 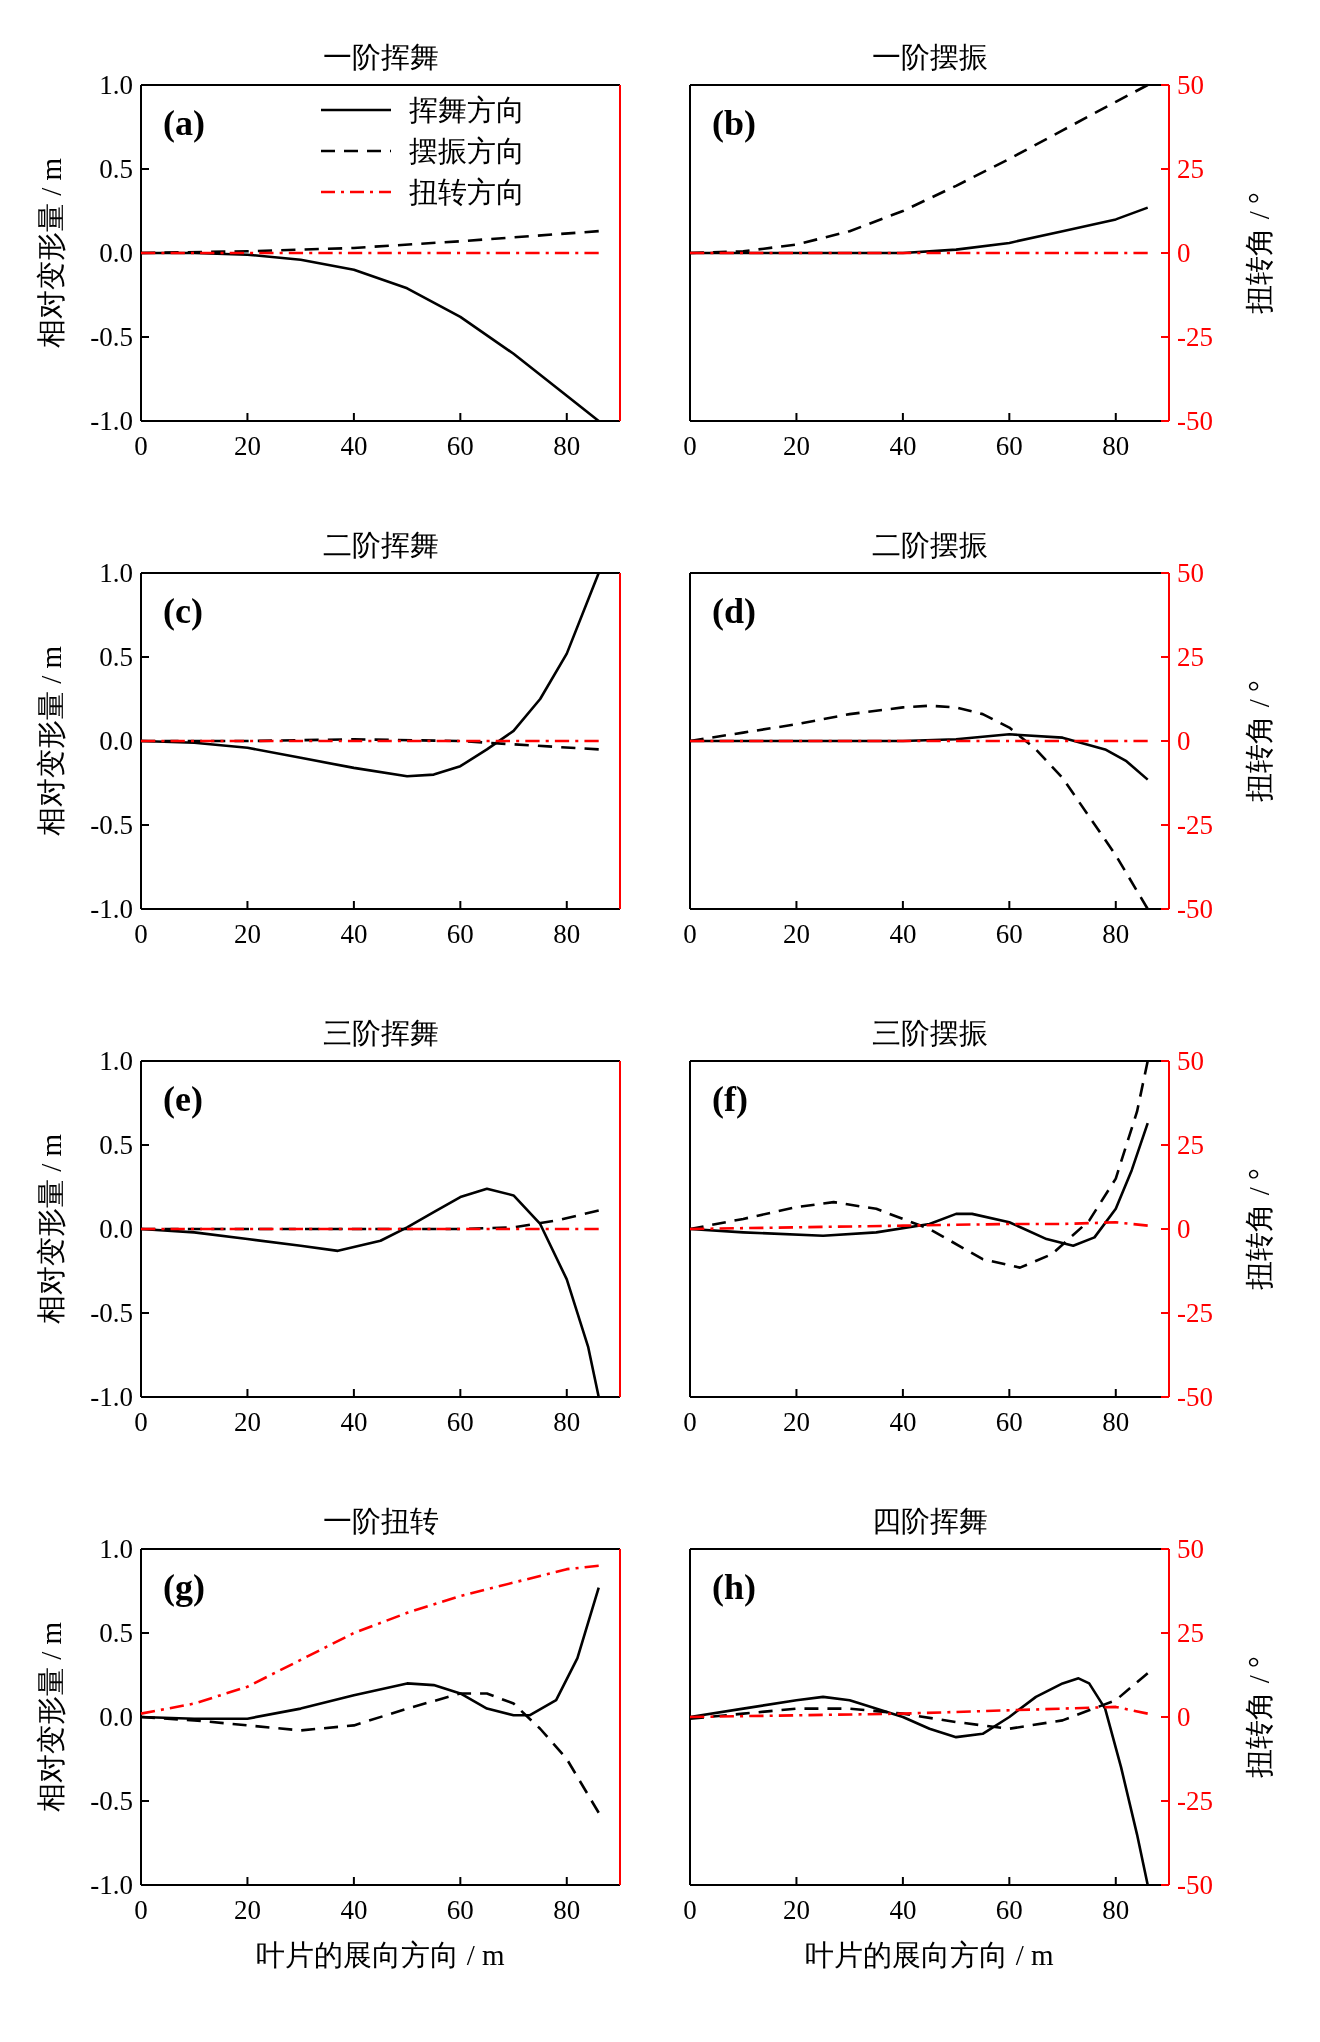 What do you see at coordinates (734, 611) in the screenshot?
I see `annotation: (d)` at bounding box center [734, 611].